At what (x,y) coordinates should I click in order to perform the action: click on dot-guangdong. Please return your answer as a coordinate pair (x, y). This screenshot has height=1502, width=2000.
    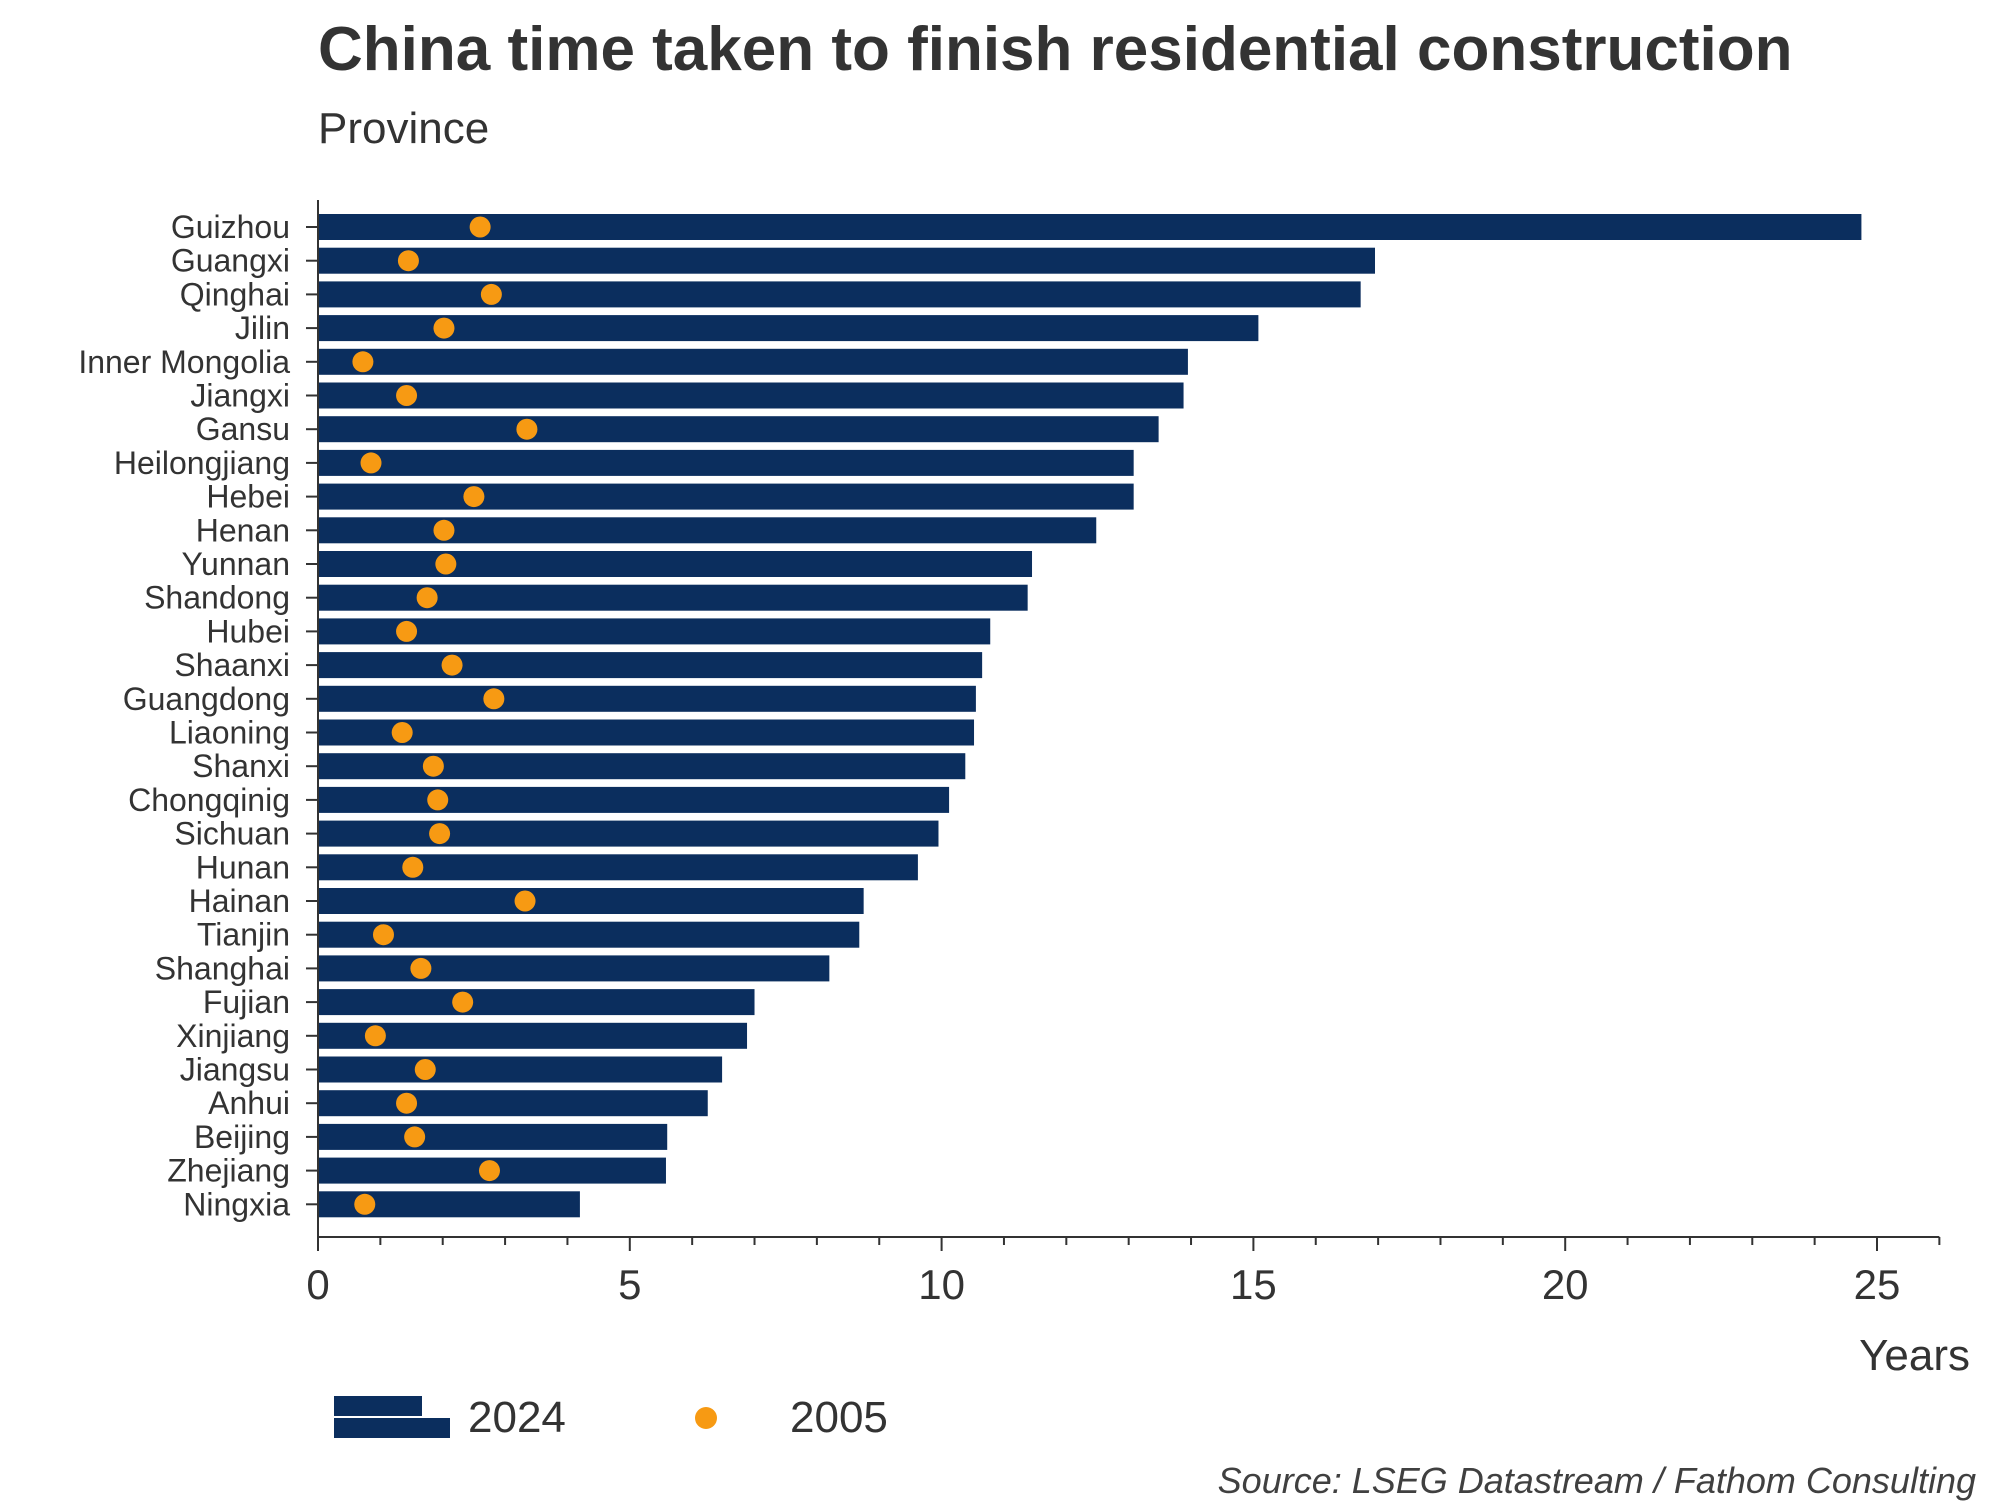
    Looking at the image, I should click on (494, 699).